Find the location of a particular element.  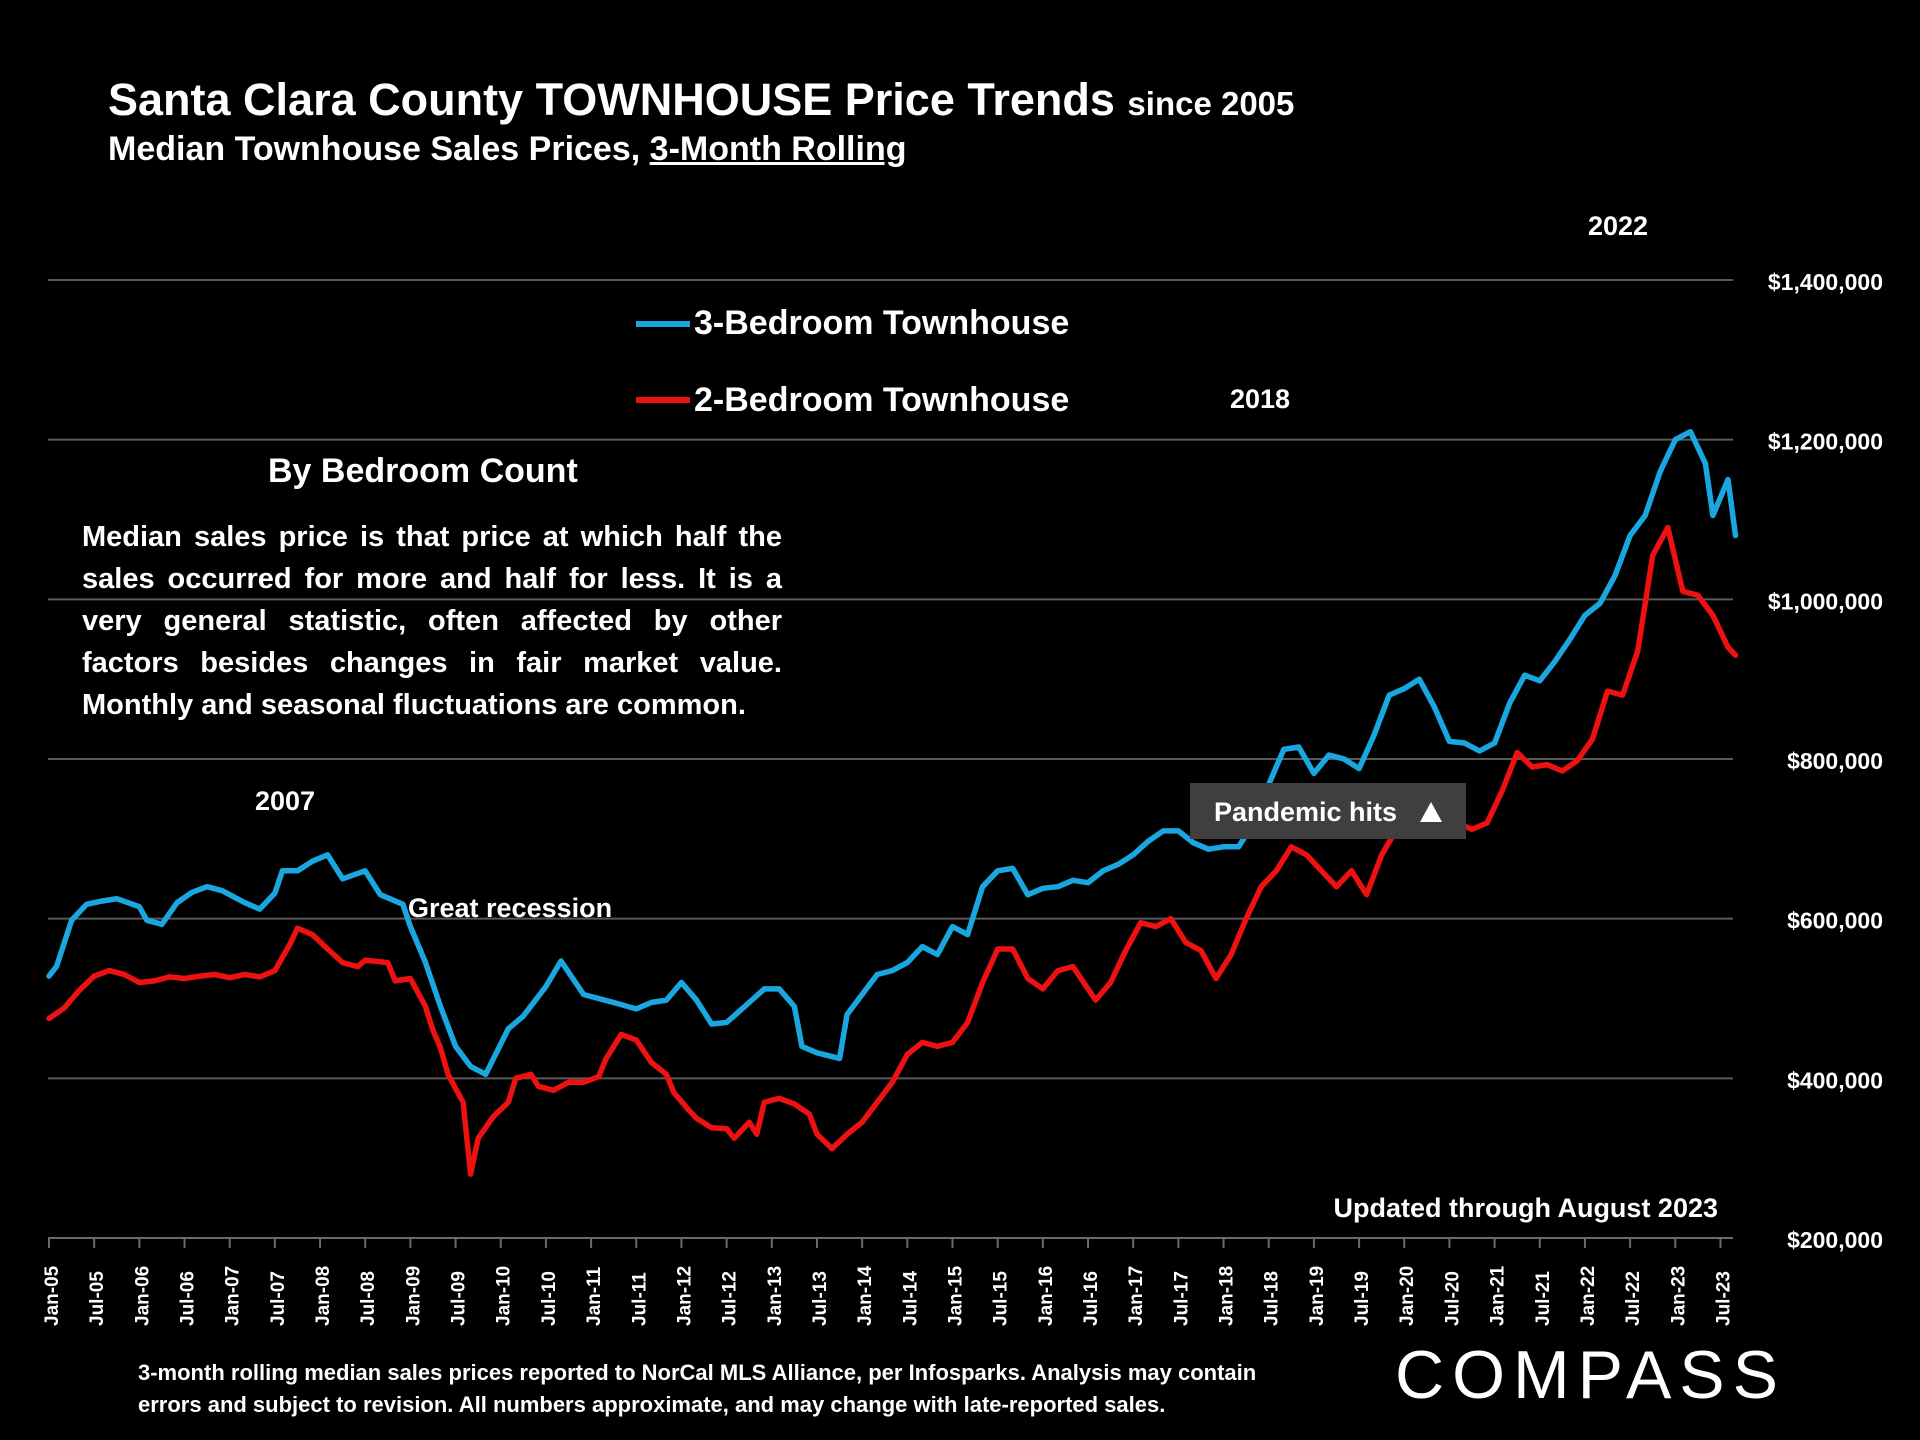

x-tick-label: Jan-07 is located at coordinates (233, 1296).